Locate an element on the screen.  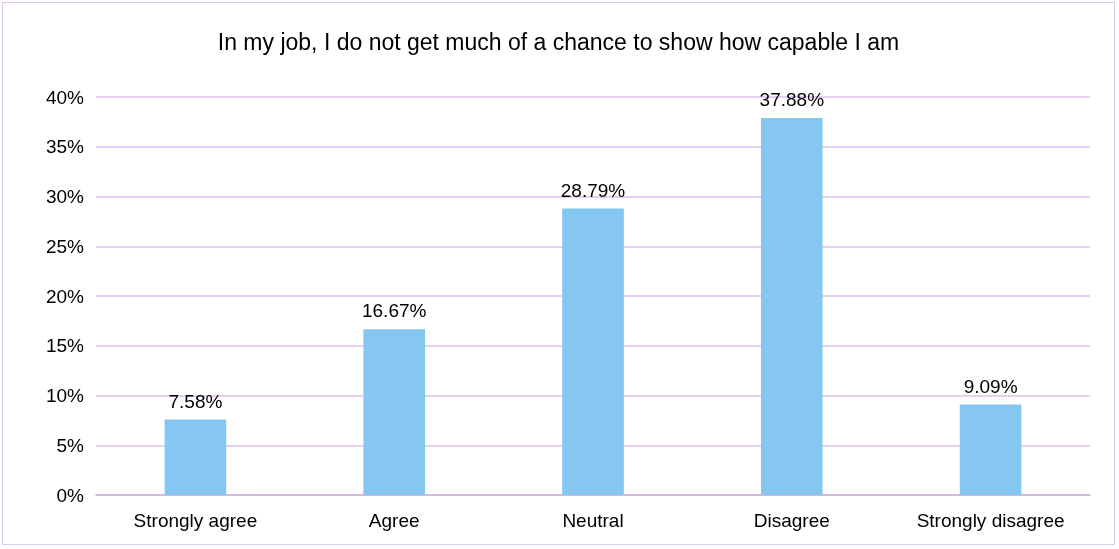
y-tick-label: 5% is located at coordinates (70, 445).